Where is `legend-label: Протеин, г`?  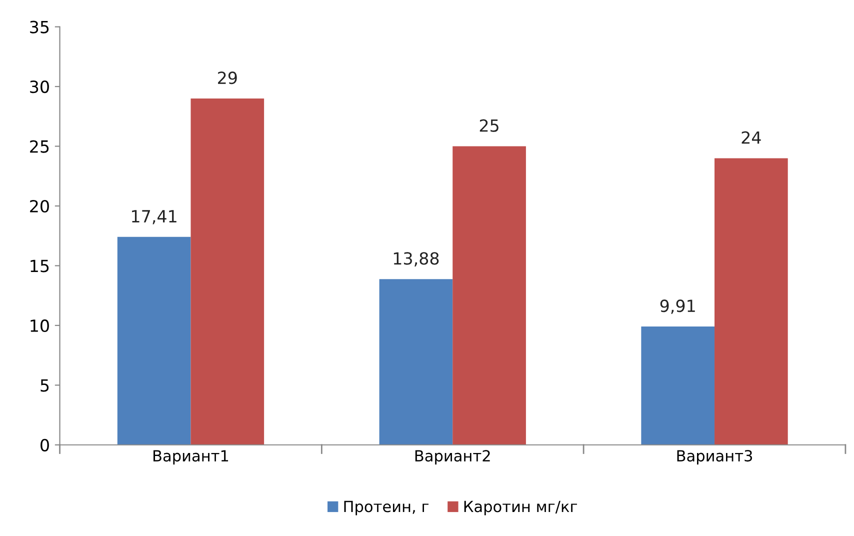 legend-label: Протеин, г is located at coordinates (386, 508).